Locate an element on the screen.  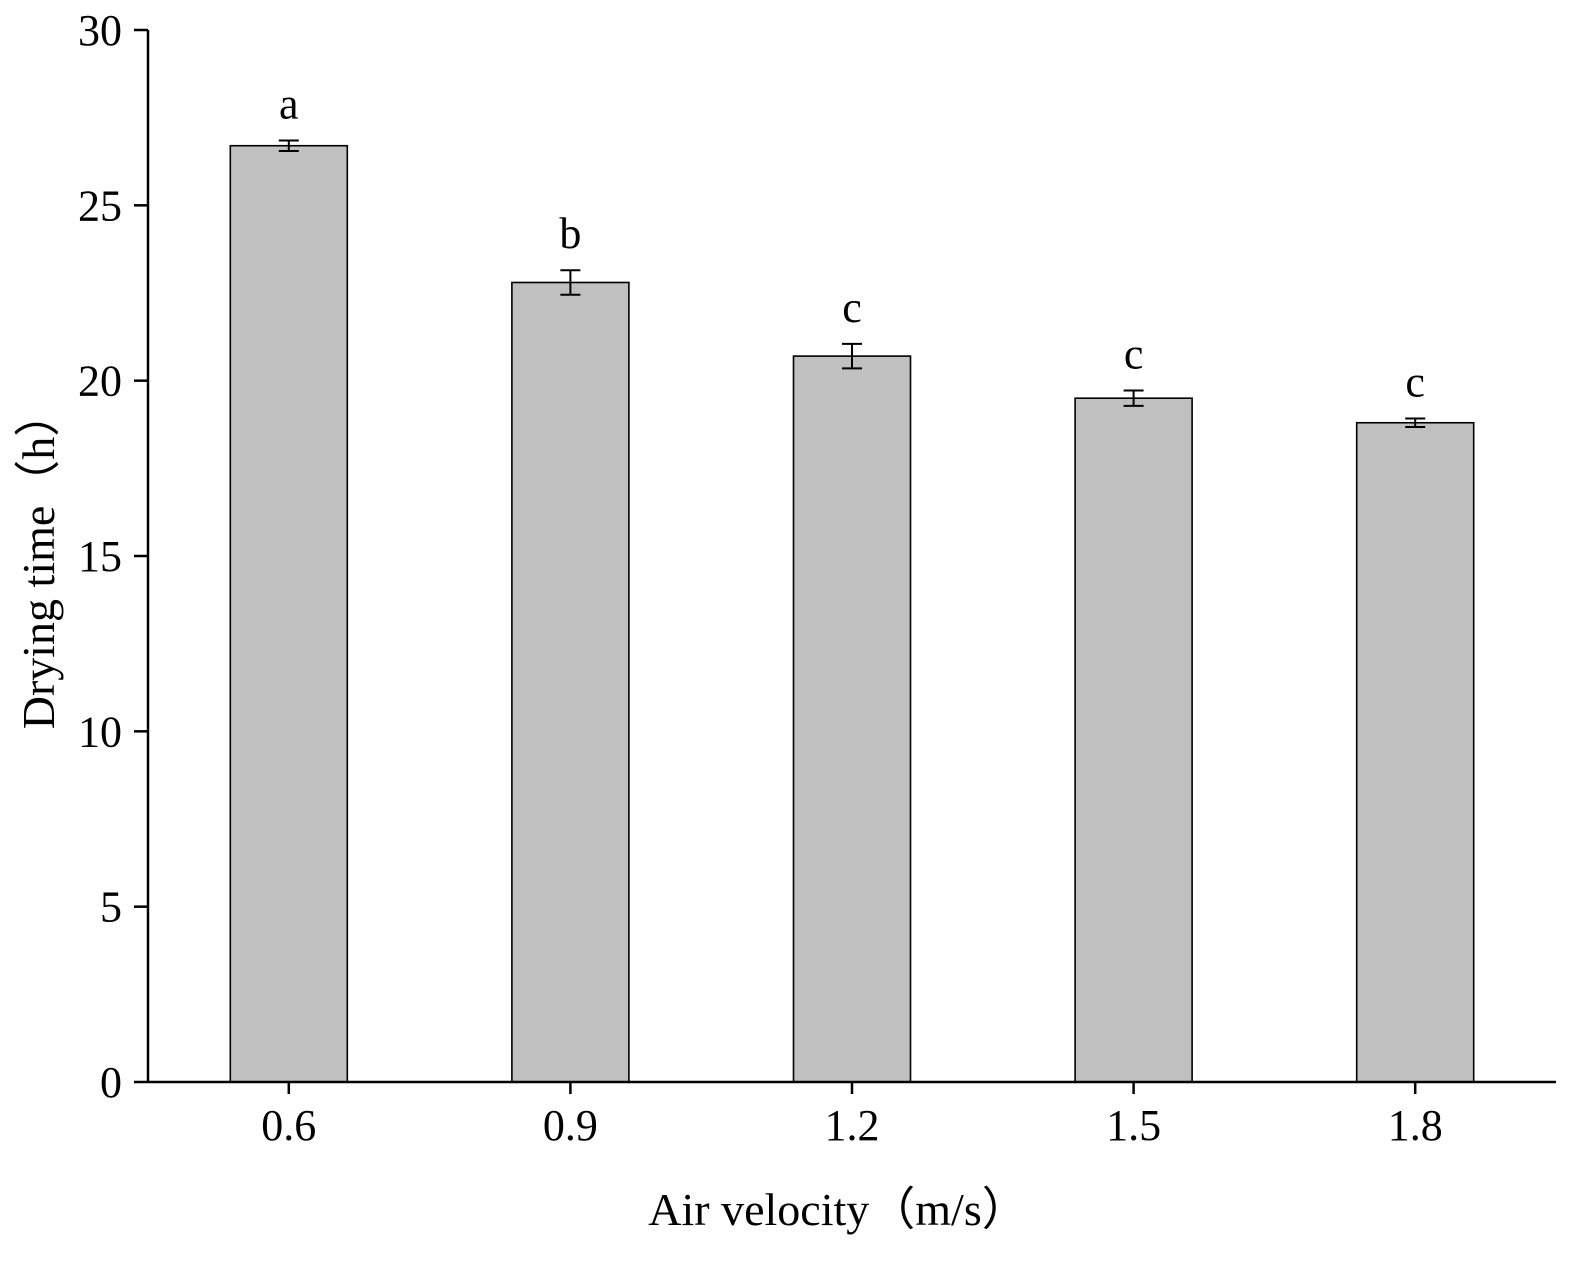
x-tick-label-1.5: 1.5 is located at coordinates (1133, 1125).